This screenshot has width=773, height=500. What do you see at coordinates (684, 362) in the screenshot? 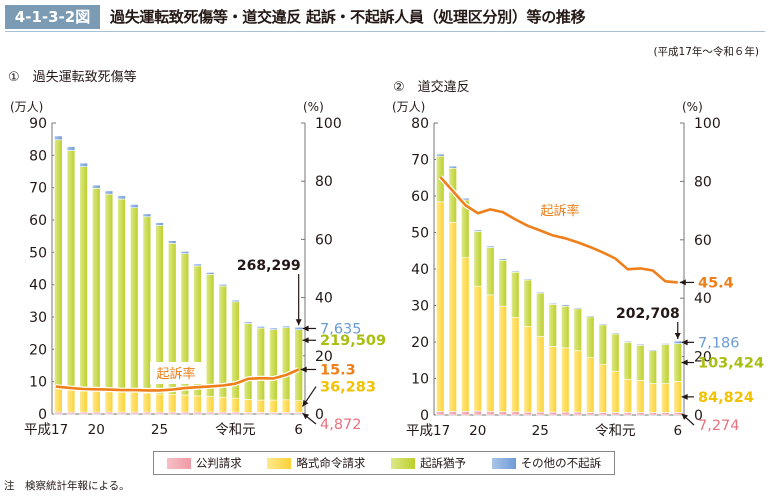
I see `chart-2-suspension-arrow-head` at bounding box center [684, 362].